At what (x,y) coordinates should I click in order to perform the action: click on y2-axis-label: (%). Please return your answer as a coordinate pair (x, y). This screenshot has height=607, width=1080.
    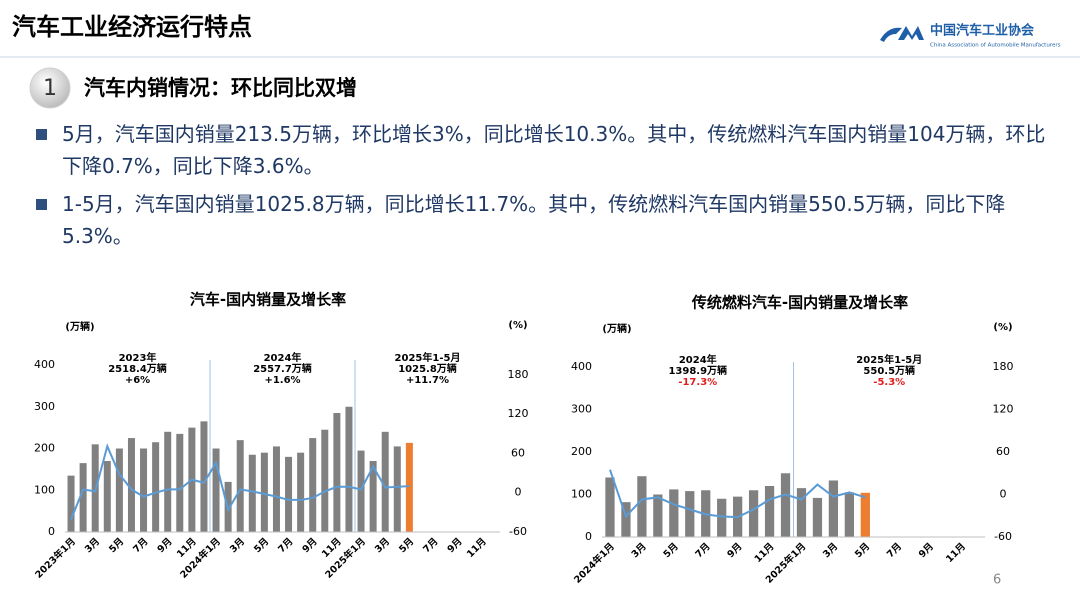
    Looking at the image, I should click on (1002, 327).